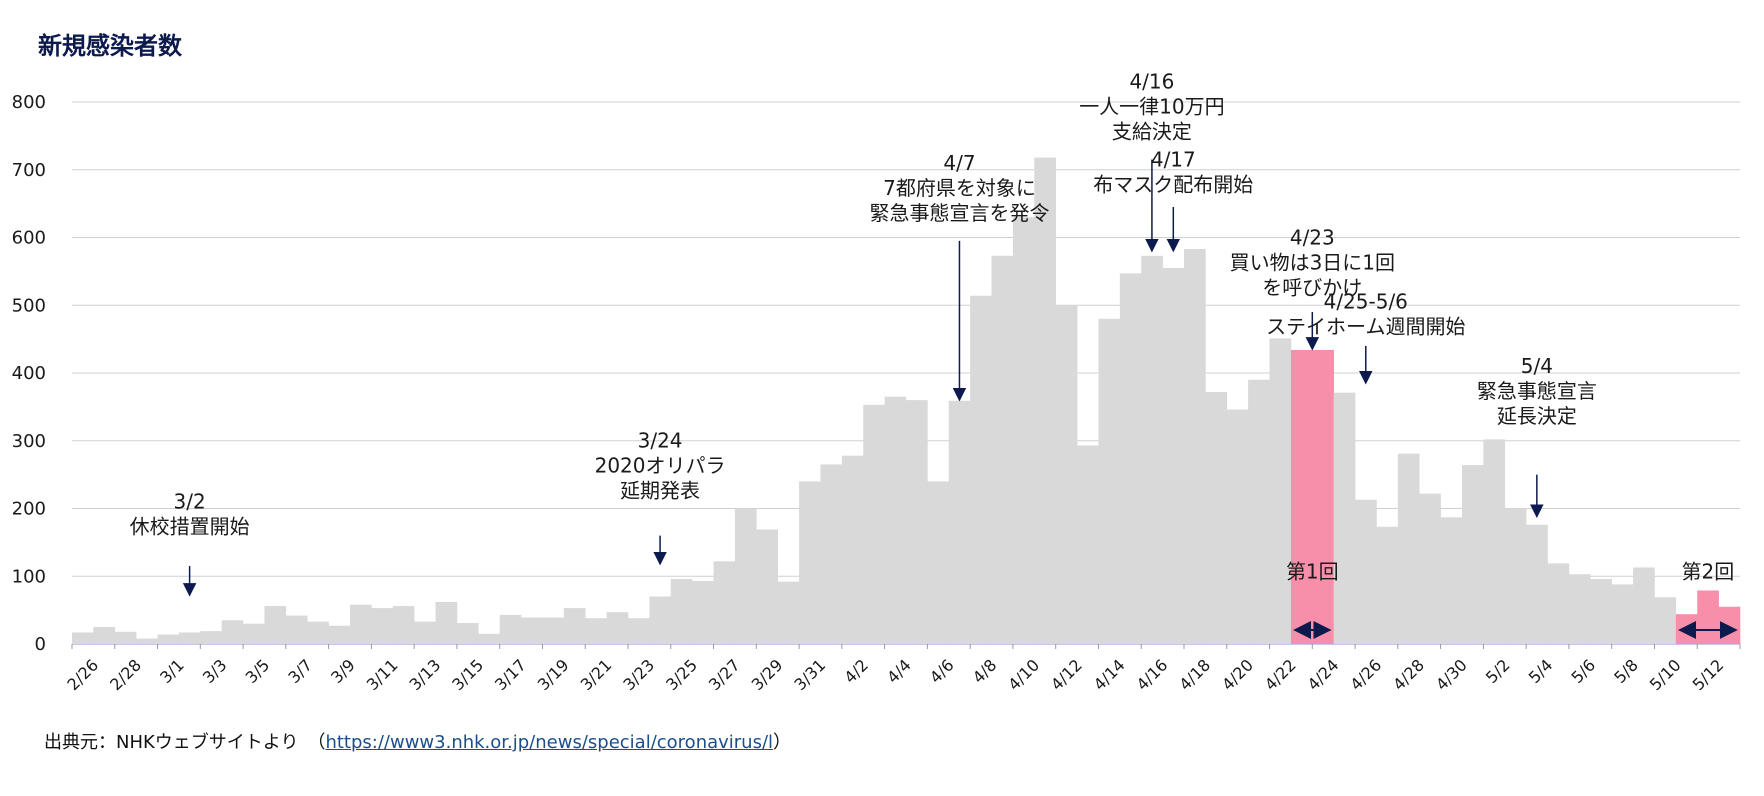  What do you see at coordinates (959, 213) in the screenshot?
I see `annotation-text: 緊急事態宣言を発令` at bounding box center [959, 213].